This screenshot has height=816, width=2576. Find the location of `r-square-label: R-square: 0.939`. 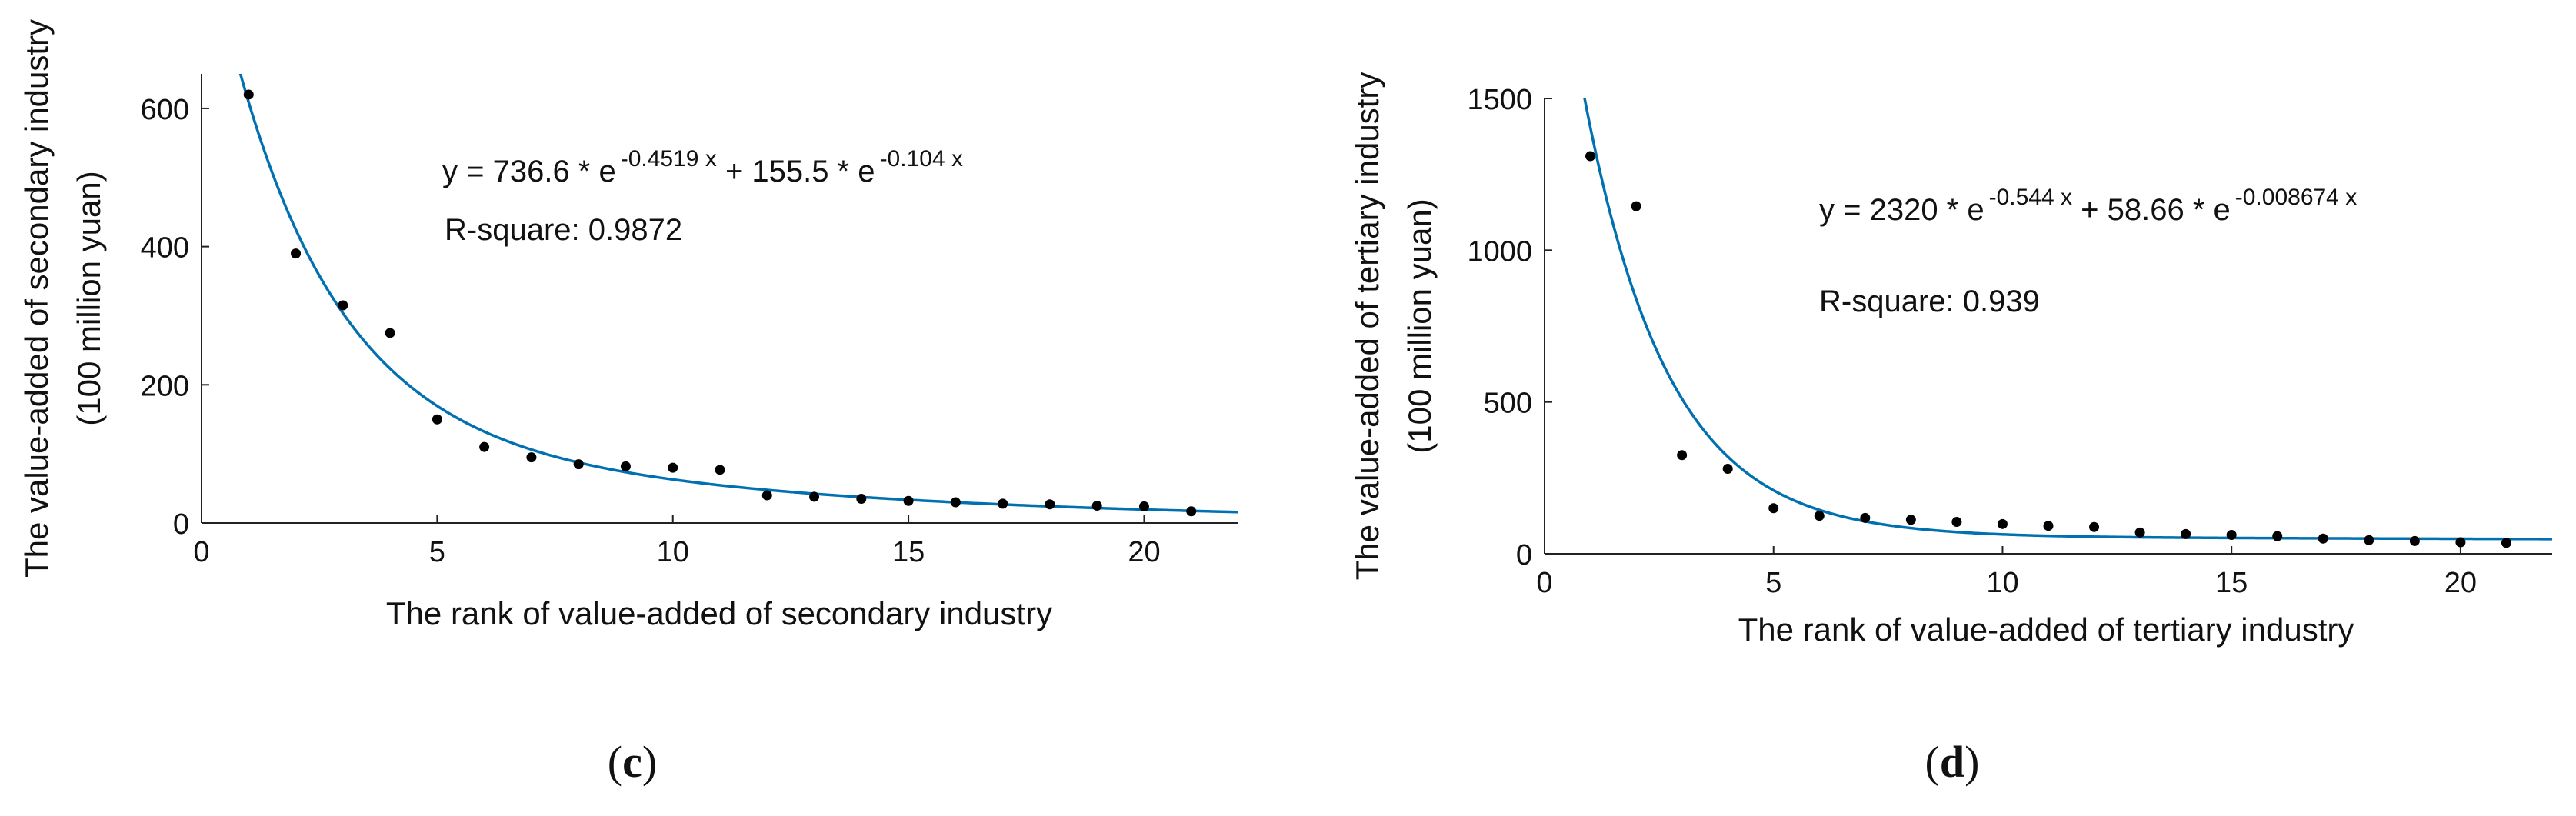

r-square-label: R-square: 0.939 is located at coordinates (1929, 301).